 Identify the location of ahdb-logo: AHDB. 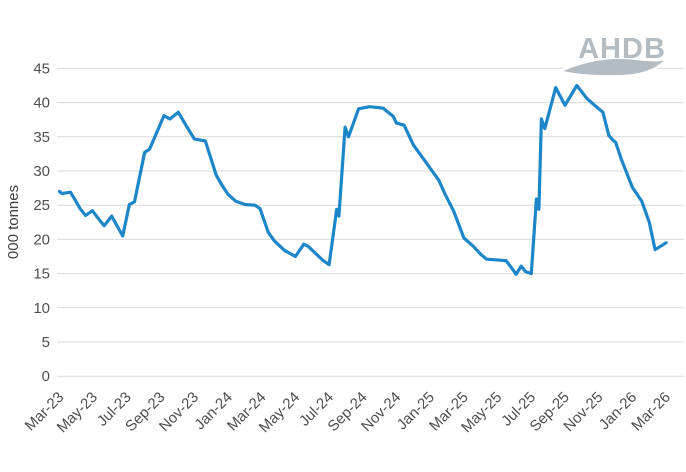
(613, 55).